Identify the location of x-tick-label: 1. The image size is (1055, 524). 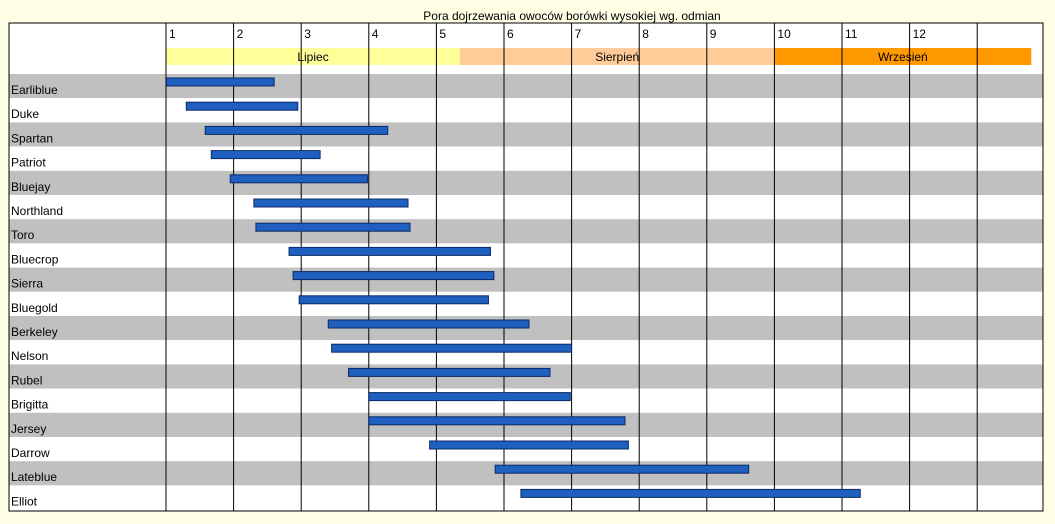
(172, 34).